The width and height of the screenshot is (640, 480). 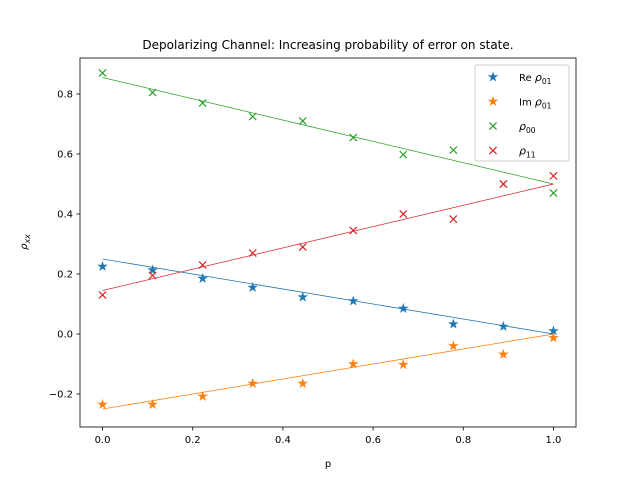 What do you see at coordinates (103, 440) in the screenshot?
I see `x-tick-label-0: 0.0` at bounding box center [103, 440].